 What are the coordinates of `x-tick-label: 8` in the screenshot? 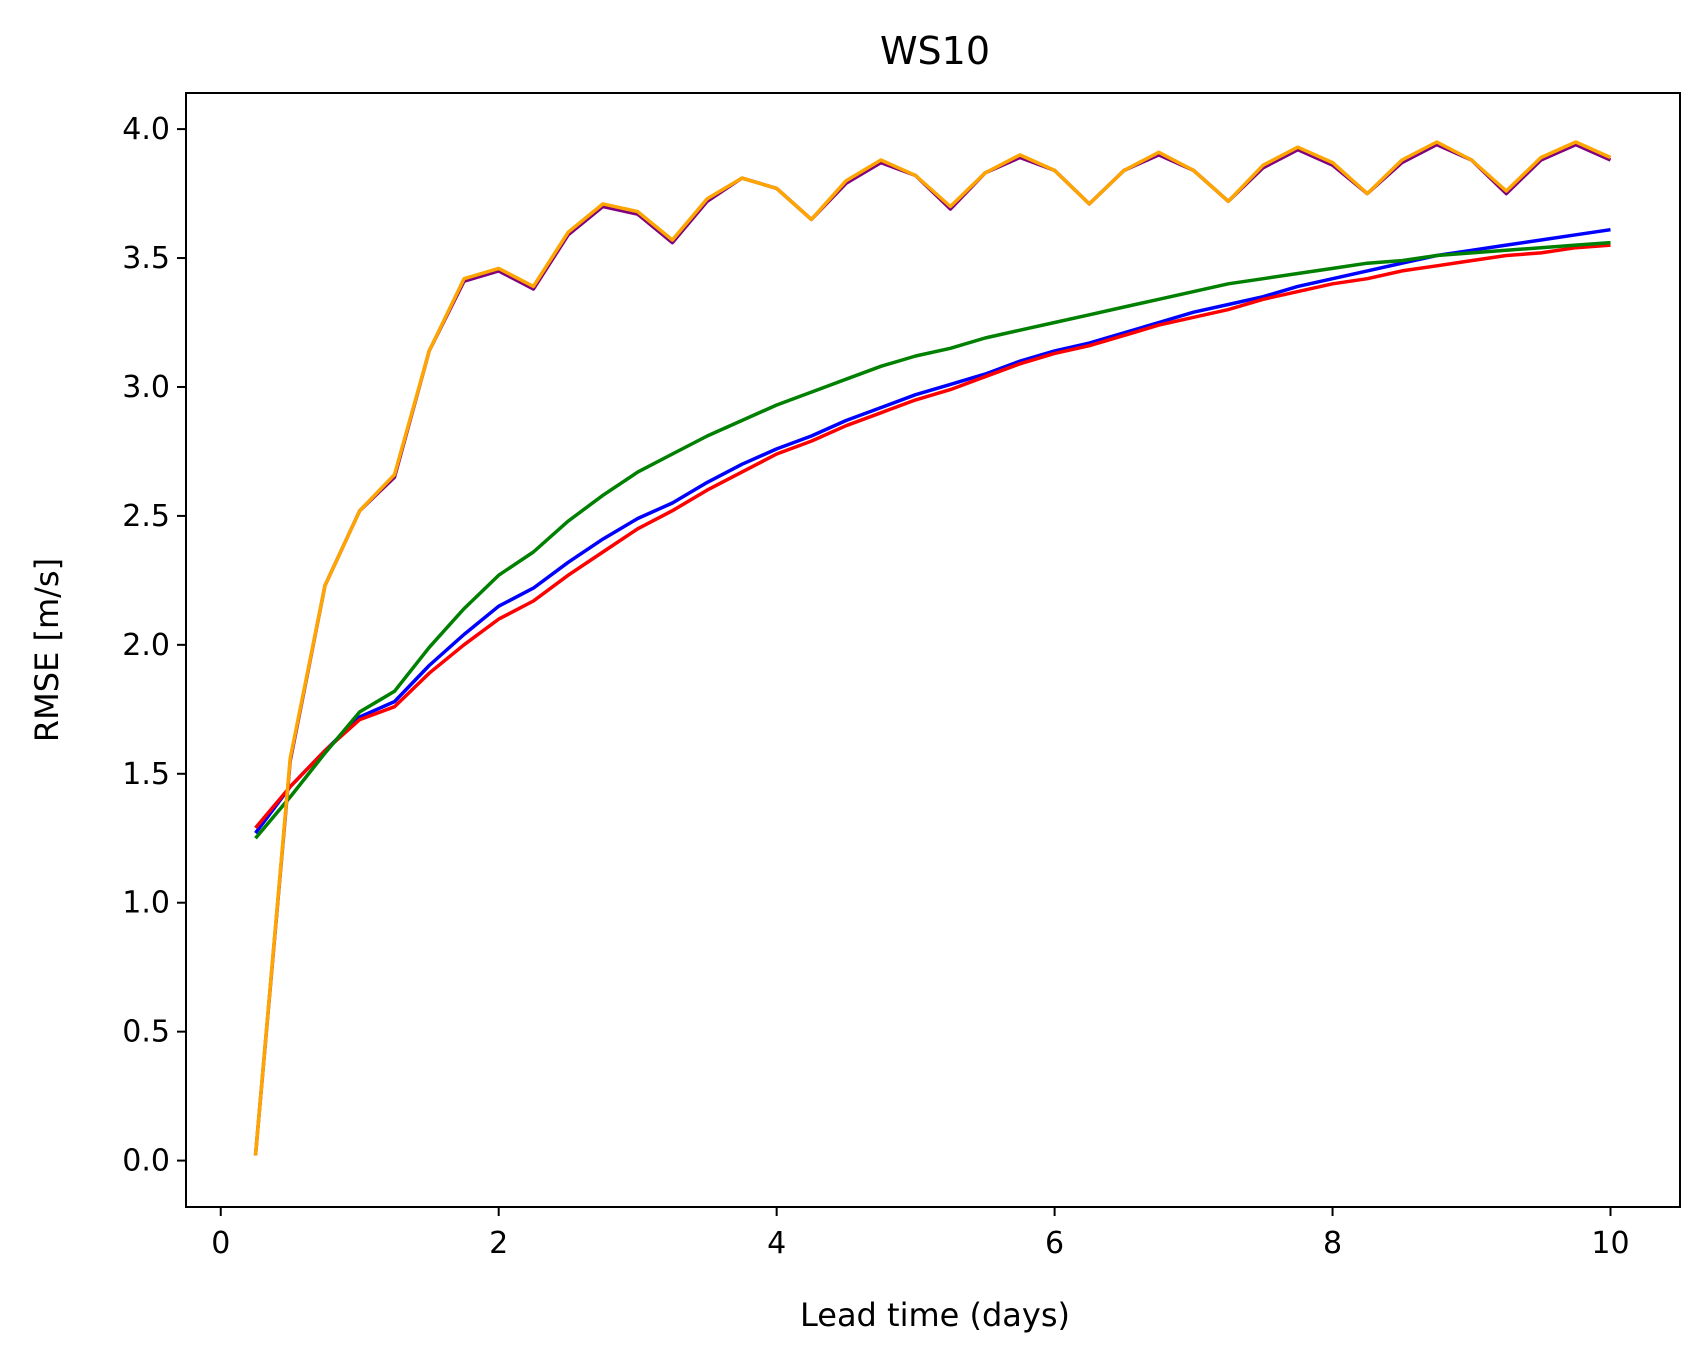 It's located at (1332, 1243).